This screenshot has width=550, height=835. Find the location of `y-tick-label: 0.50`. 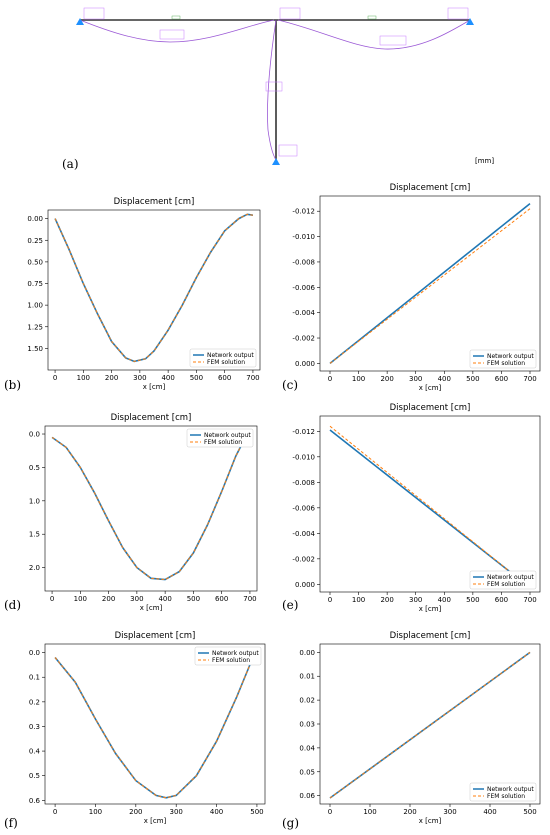

y-tick-label: 0.50 is located at coordinates (35, 262).